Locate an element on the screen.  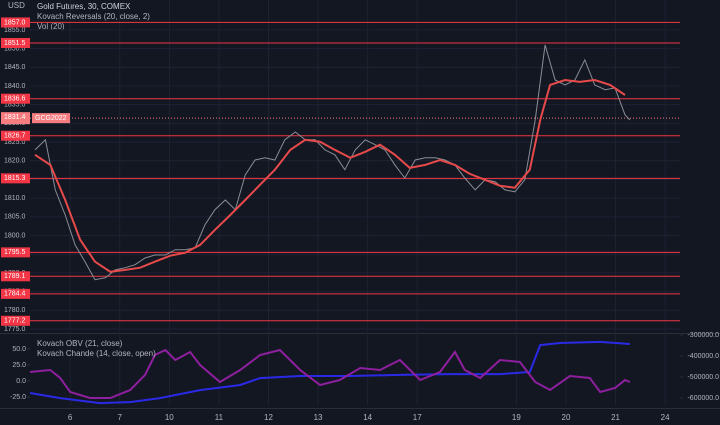
y-tick-label: 1855.0 is located at coordinates (15, 30).